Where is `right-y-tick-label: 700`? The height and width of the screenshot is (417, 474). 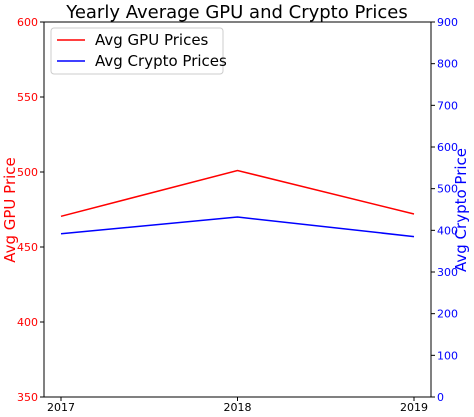
right-y-tick-label: 700 is located at coordinates (447, 105).